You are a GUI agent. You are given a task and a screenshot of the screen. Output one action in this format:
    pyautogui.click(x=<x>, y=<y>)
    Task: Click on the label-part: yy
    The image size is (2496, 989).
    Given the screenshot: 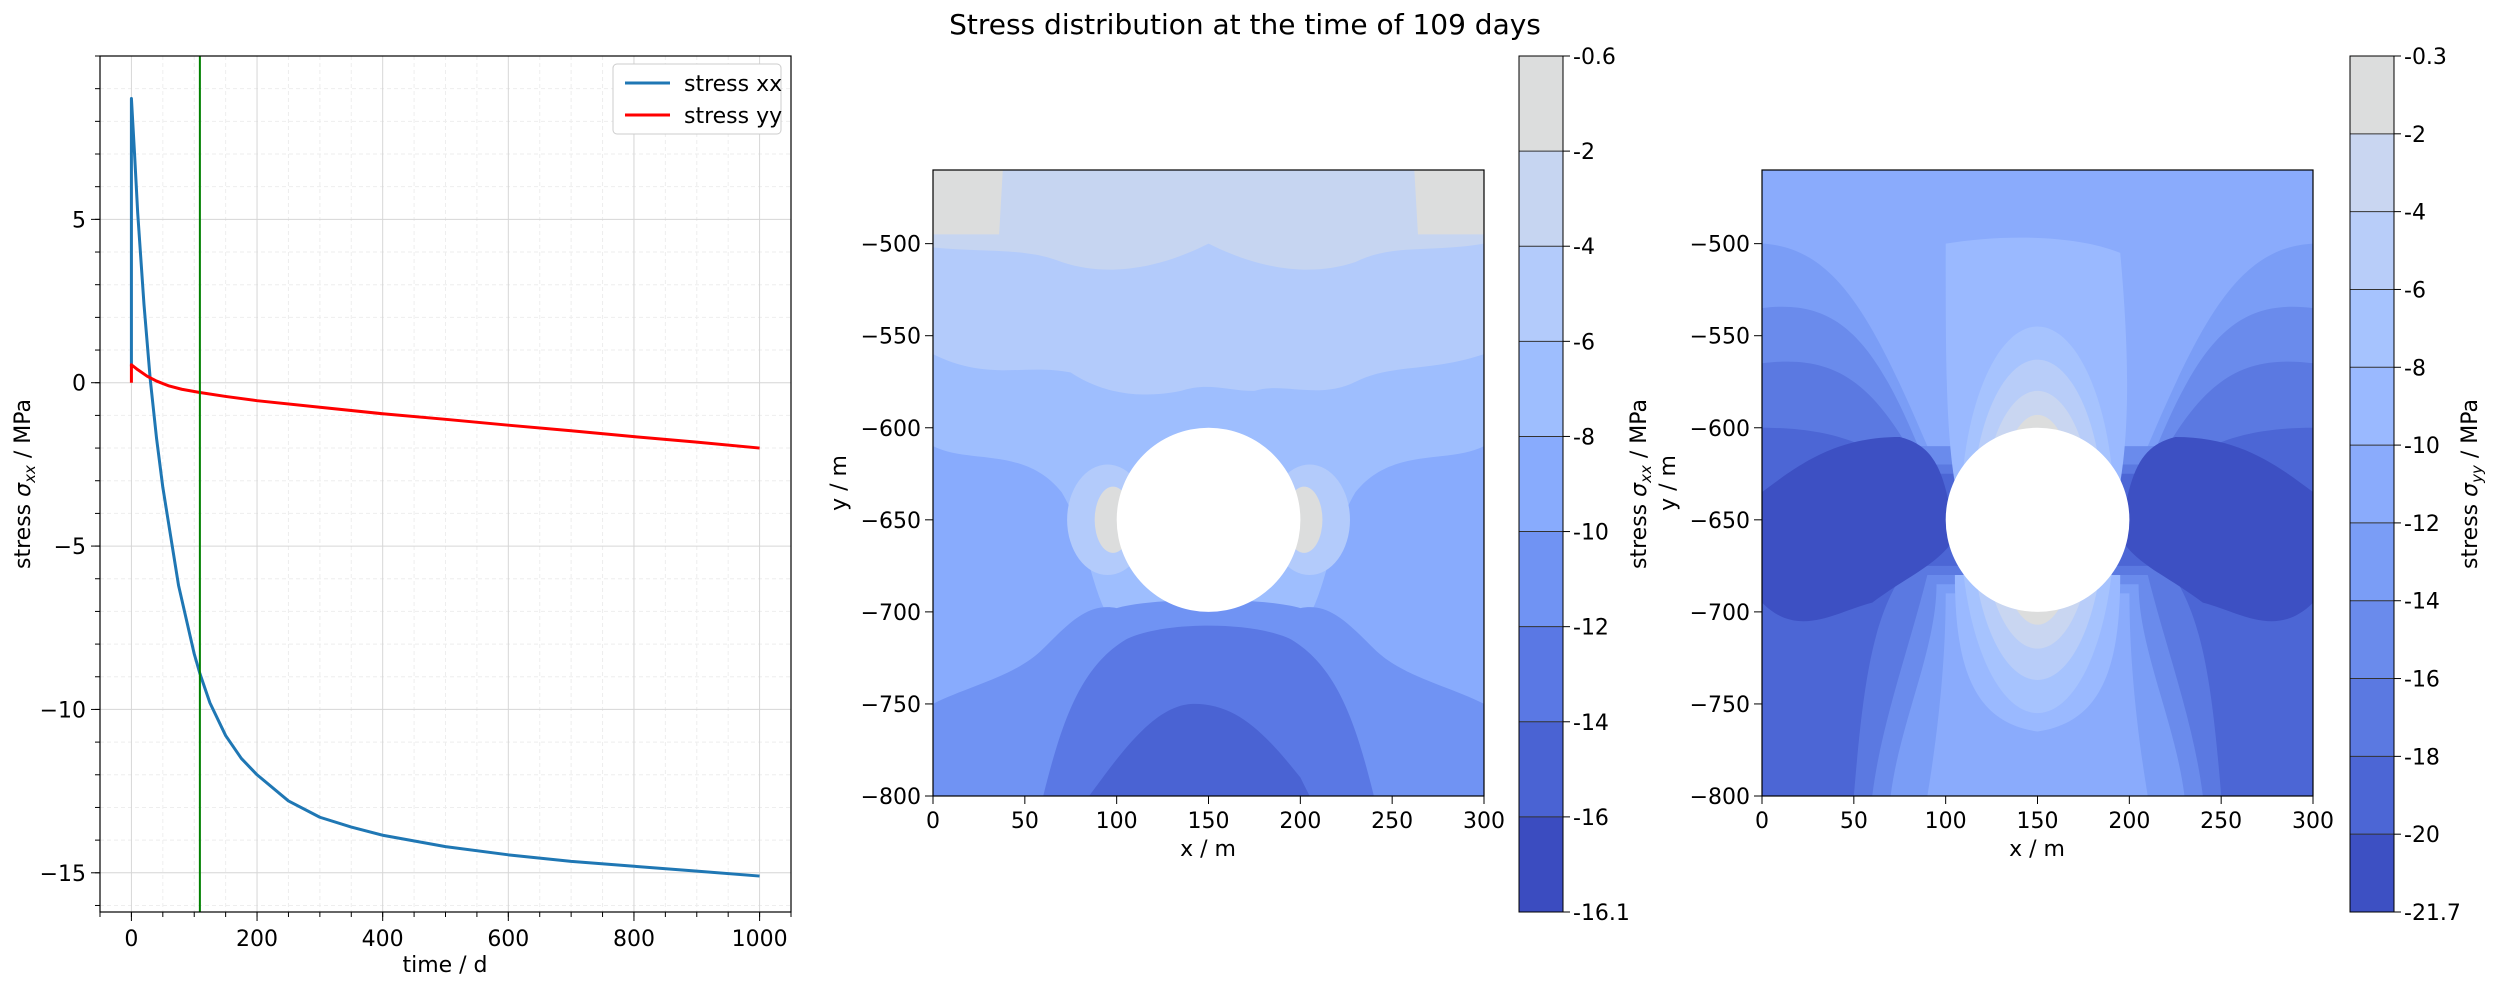 What is the action you would take?
    pyautogui.click(x=2477, y=474)
    